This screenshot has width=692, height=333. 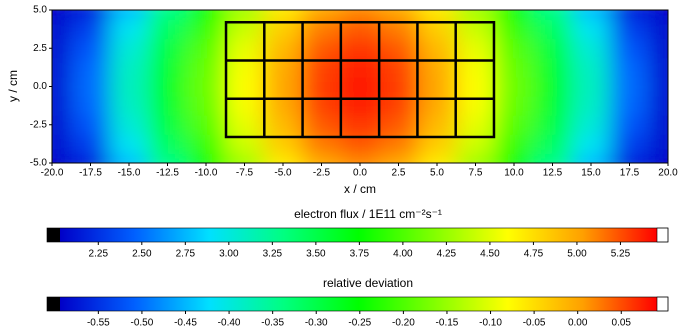 I want to click on colorbar-tick-label: -0.10, so click(x=490, y=323).